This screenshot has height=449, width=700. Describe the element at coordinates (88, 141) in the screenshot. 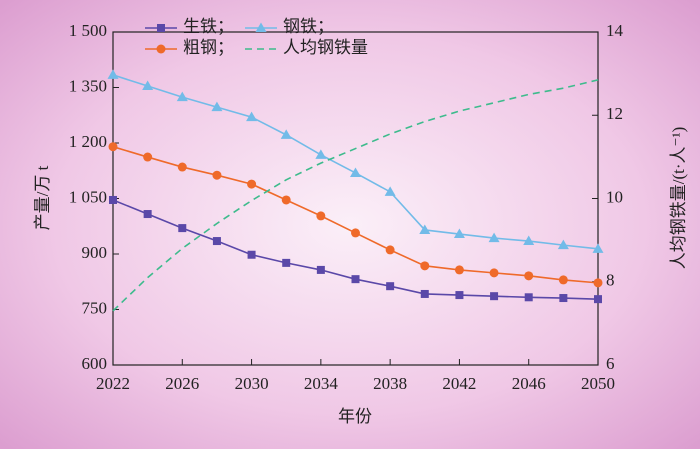

I see `y-tick-label: 1 200` at that location.